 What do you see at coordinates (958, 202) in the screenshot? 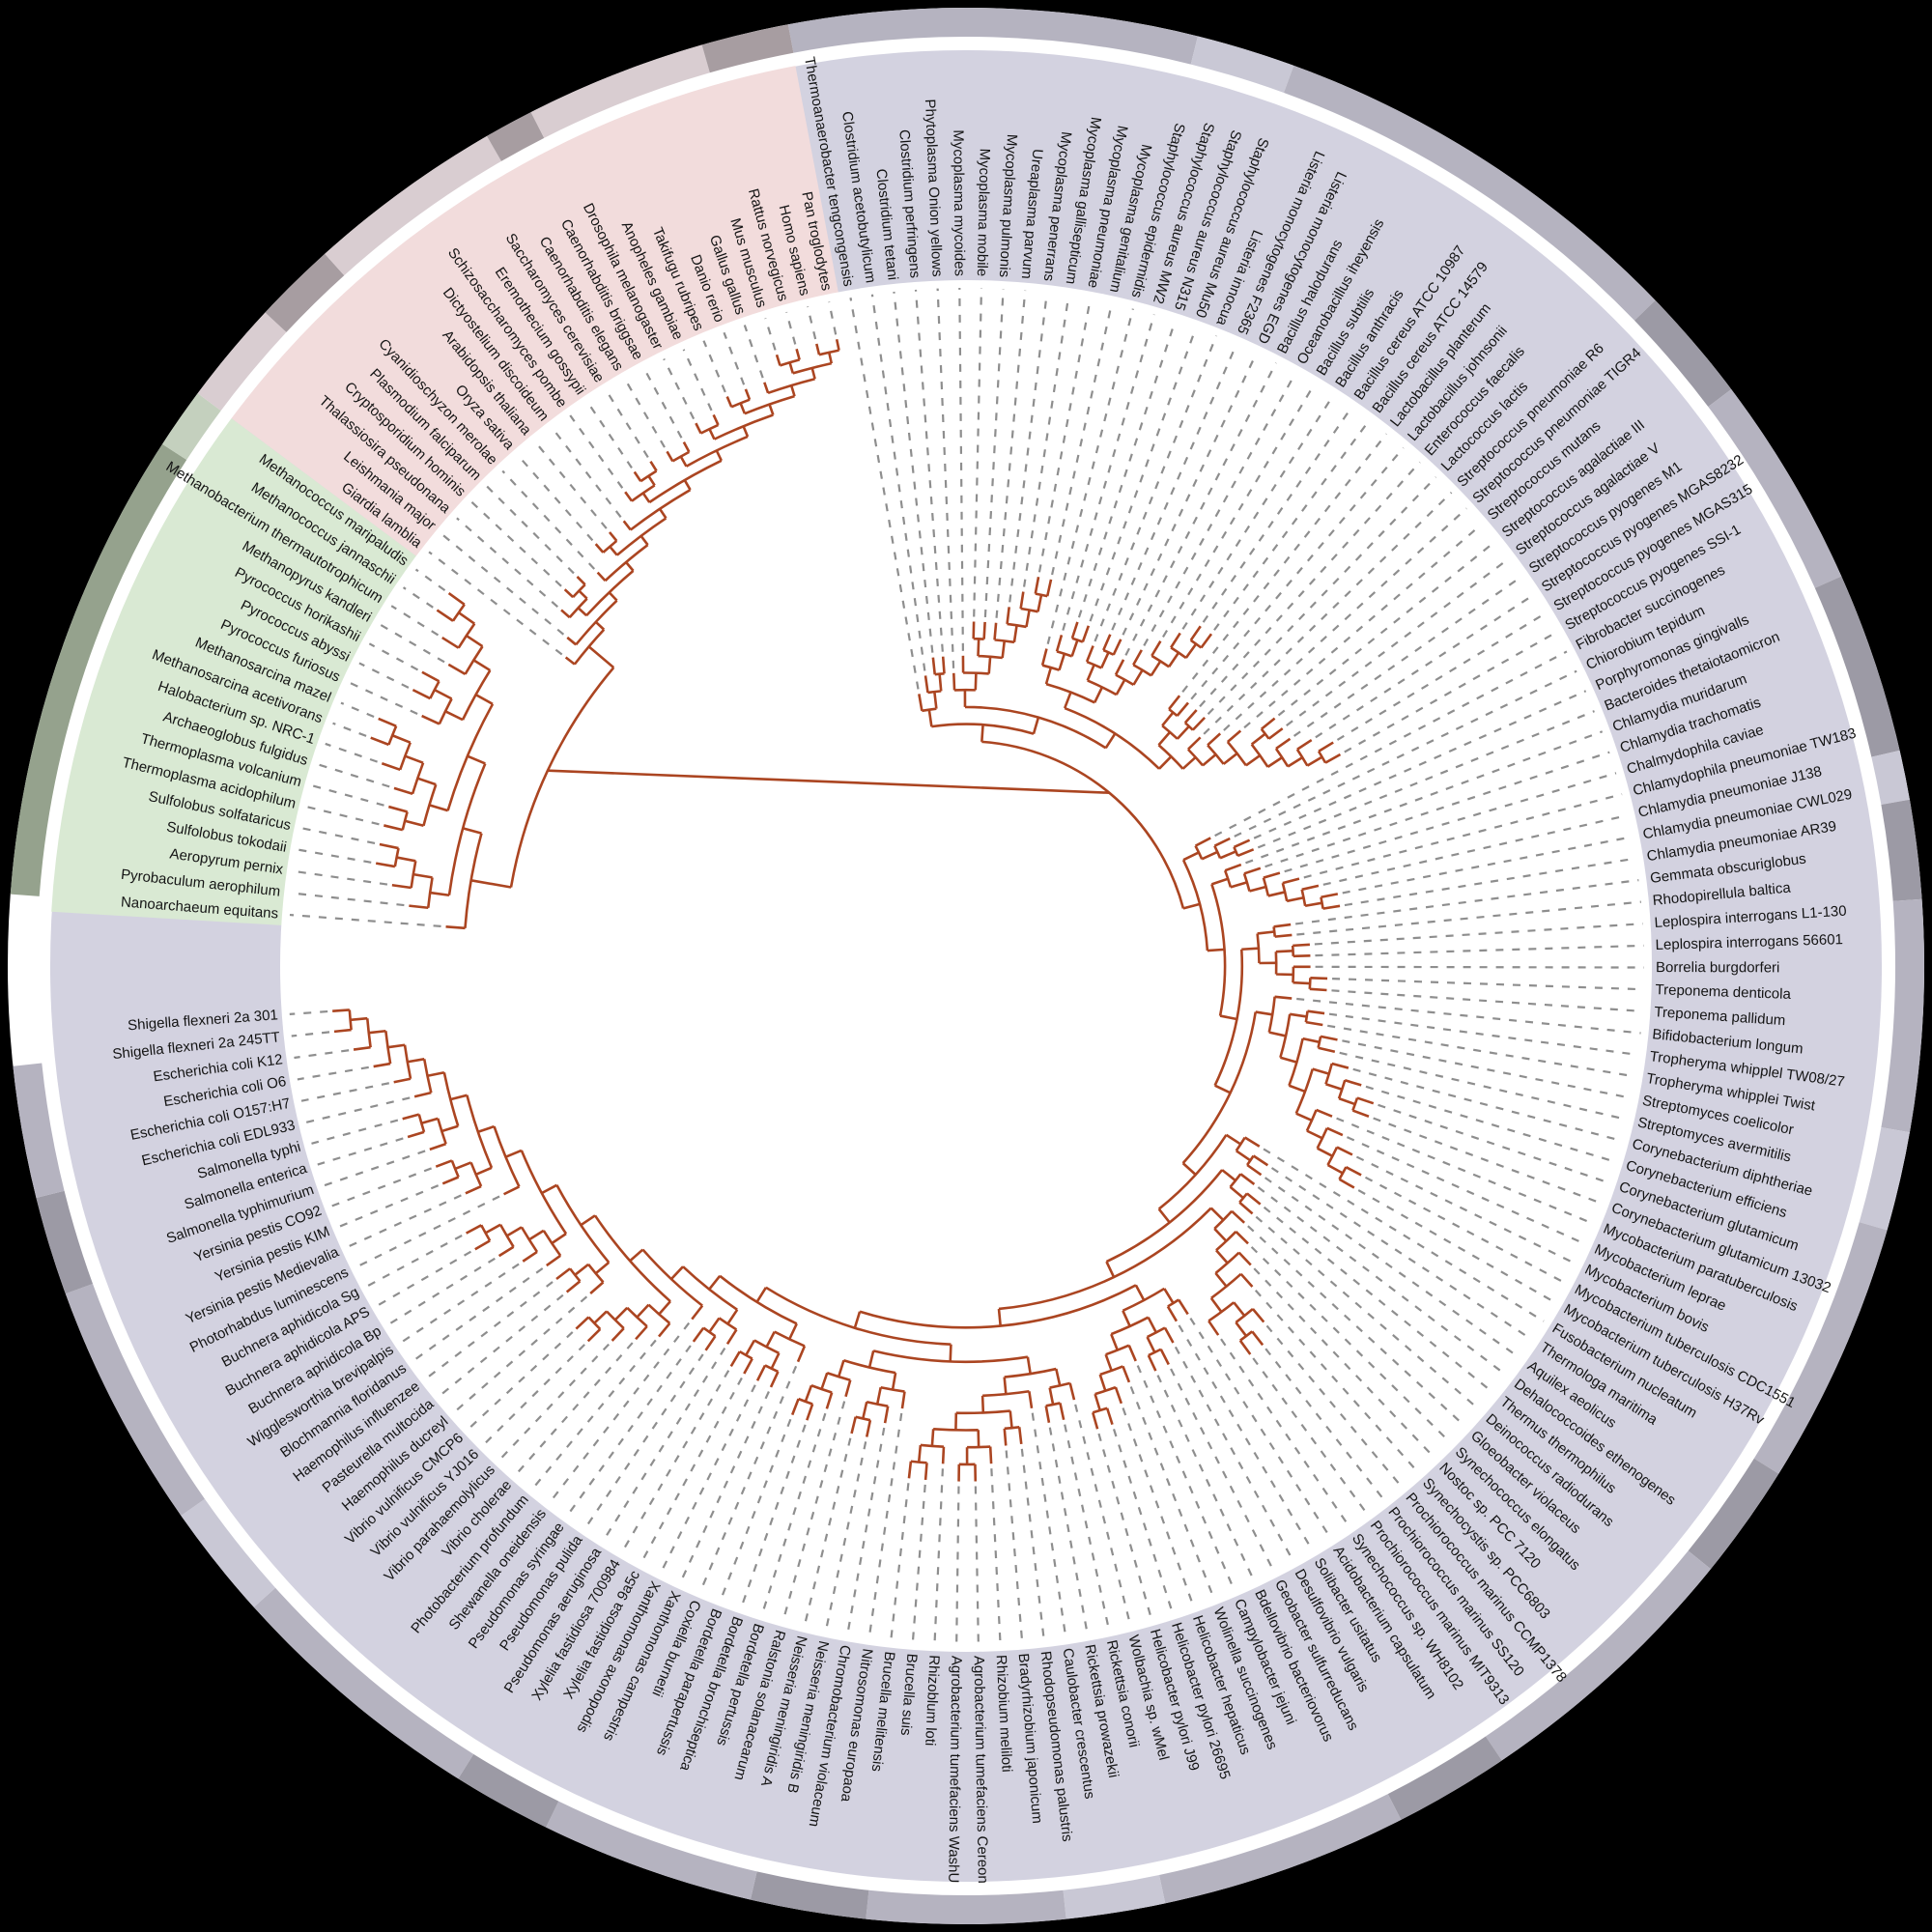
I see `species-label: Mycoplasma mycoides` at bounding box center [958, 202].